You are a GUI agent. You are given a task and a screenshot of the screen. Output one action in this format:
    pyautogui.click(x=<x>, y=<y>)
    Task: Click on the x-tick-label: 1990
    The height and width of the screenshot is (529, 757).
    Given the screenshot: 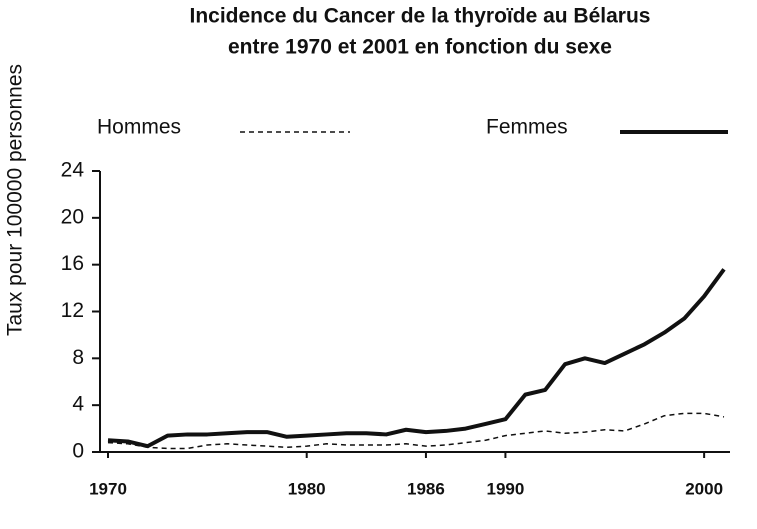 What is the action you would take?
    pyautogui.click(x=506, y=488)
    